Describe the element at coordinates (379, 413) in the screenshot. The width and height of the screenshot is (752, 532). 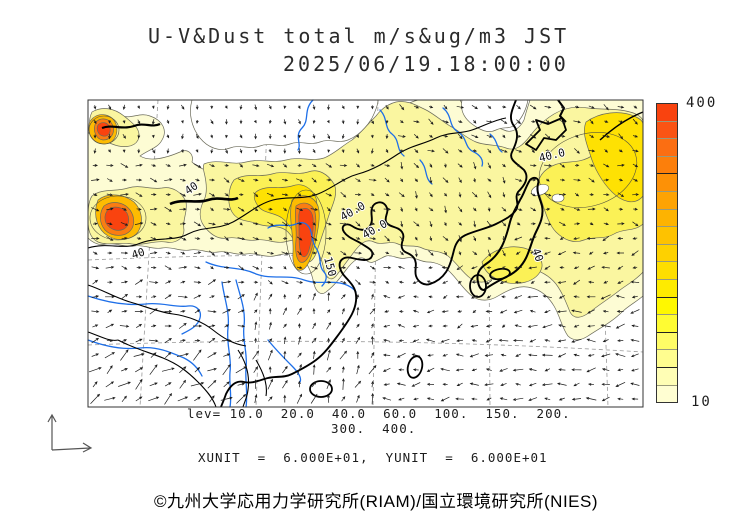
I see `contour-levels-line1: lev= 10.0 20.0 40.0 60.0 100. 150. 200.` at that location.